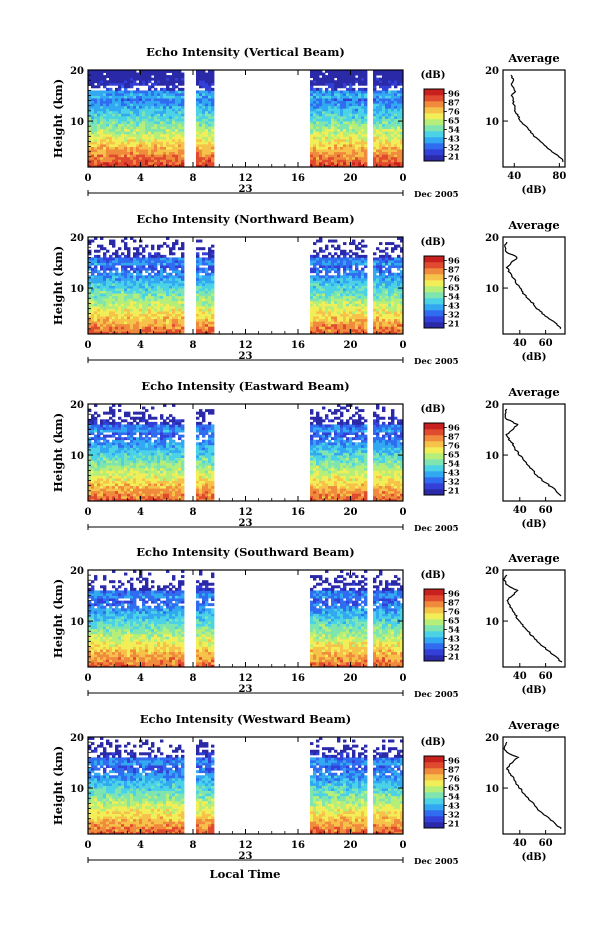  I want to click on average-x-tick-label: 40, so click(514, 176).